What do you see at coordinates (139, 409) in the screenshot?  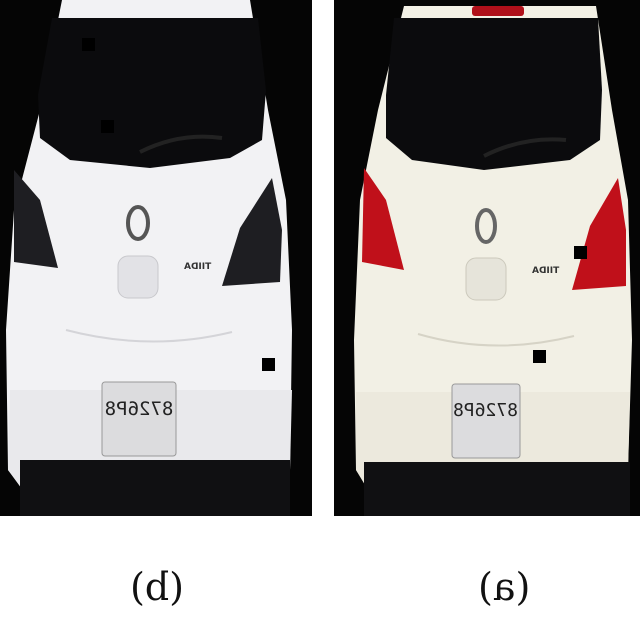 I see `license-plate-b: 8726P8` at bounding box center [139, 409].